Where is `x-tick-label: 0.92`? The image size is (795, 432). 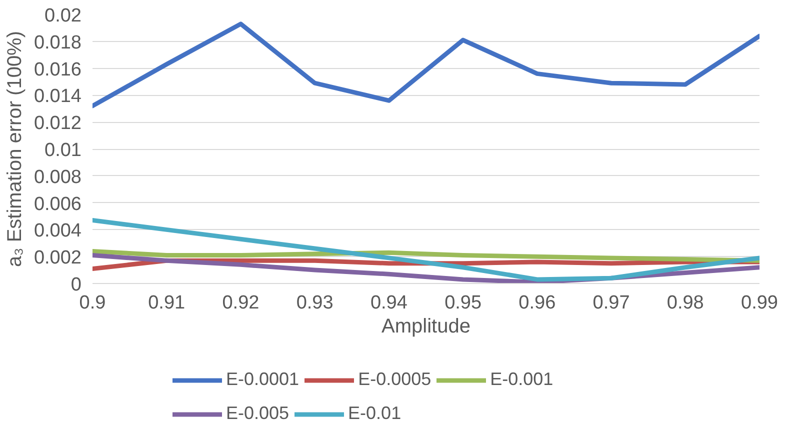
x-tick-label: 0.92 is located at coordinates (241, 303).